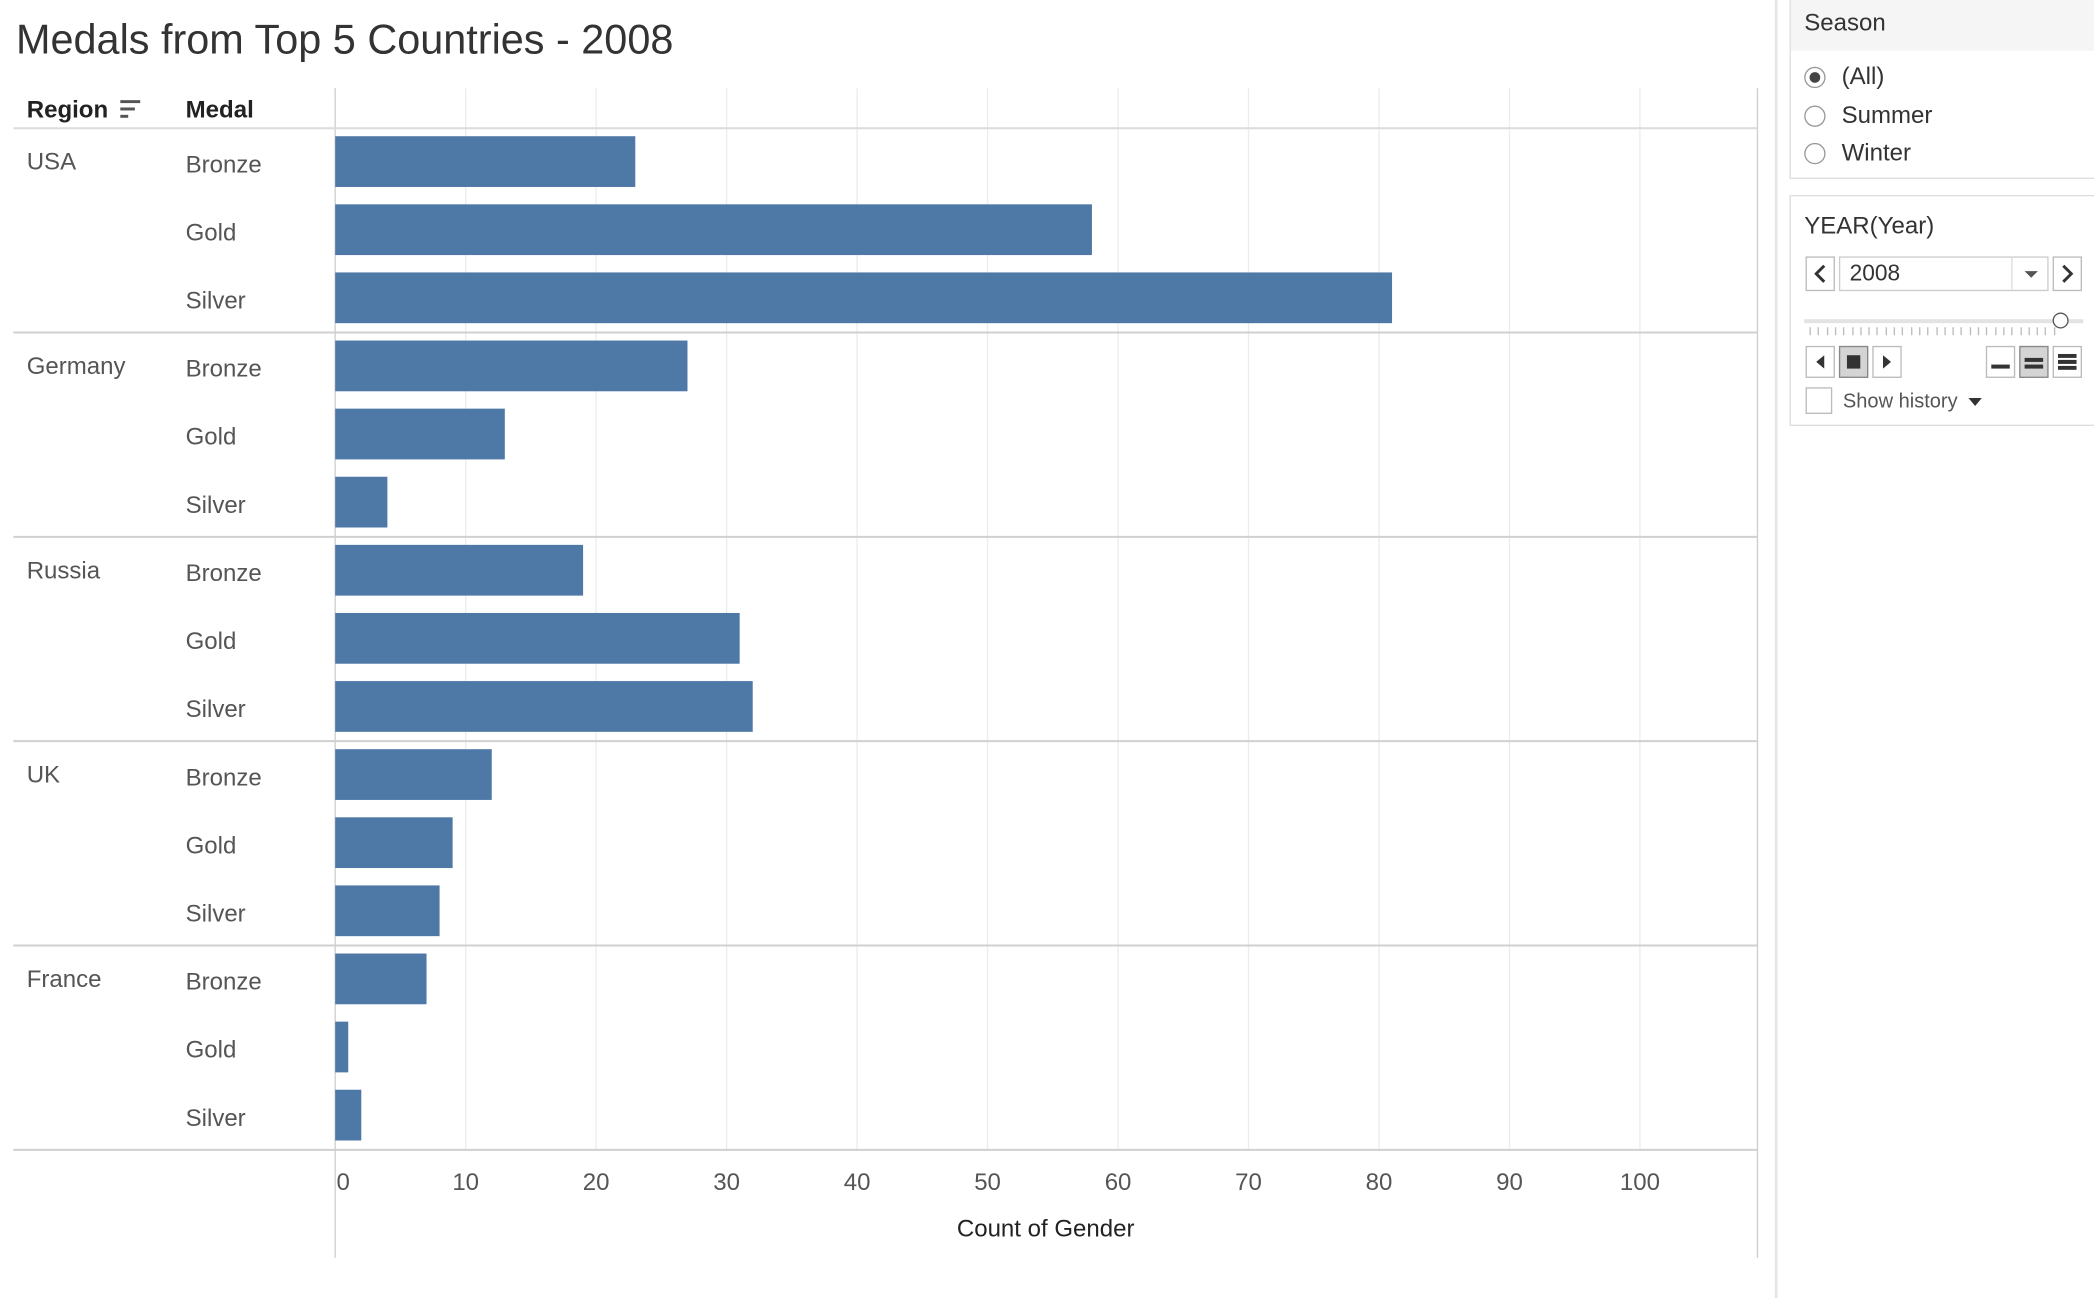 The height and width of the screenshot is (1298, 2094). Describe the element at coordinates (485, 161) in the screenshot. I see `bar-usa-bronze` at that location.